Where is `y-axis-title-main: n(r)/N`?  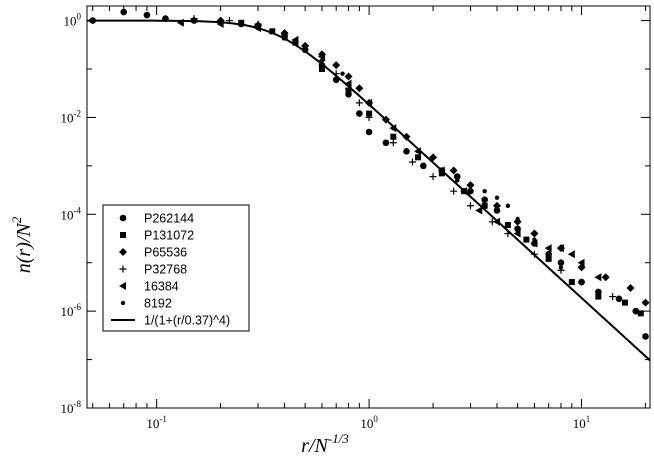 y-axis-title-main: n(r)/N is located at coordinates (24, 248).